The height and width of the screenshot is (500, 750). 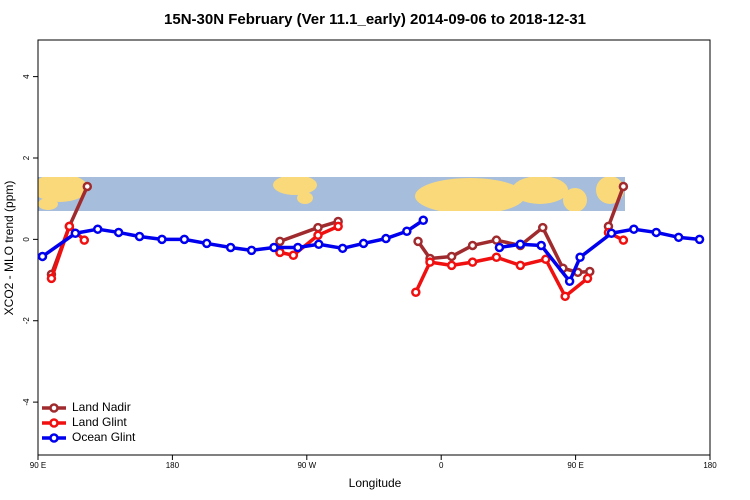 What do you see at coordinates (375, 483) in the screenshot?
I see `x-axis-label: Longitude` at bounding box center [375, 483].